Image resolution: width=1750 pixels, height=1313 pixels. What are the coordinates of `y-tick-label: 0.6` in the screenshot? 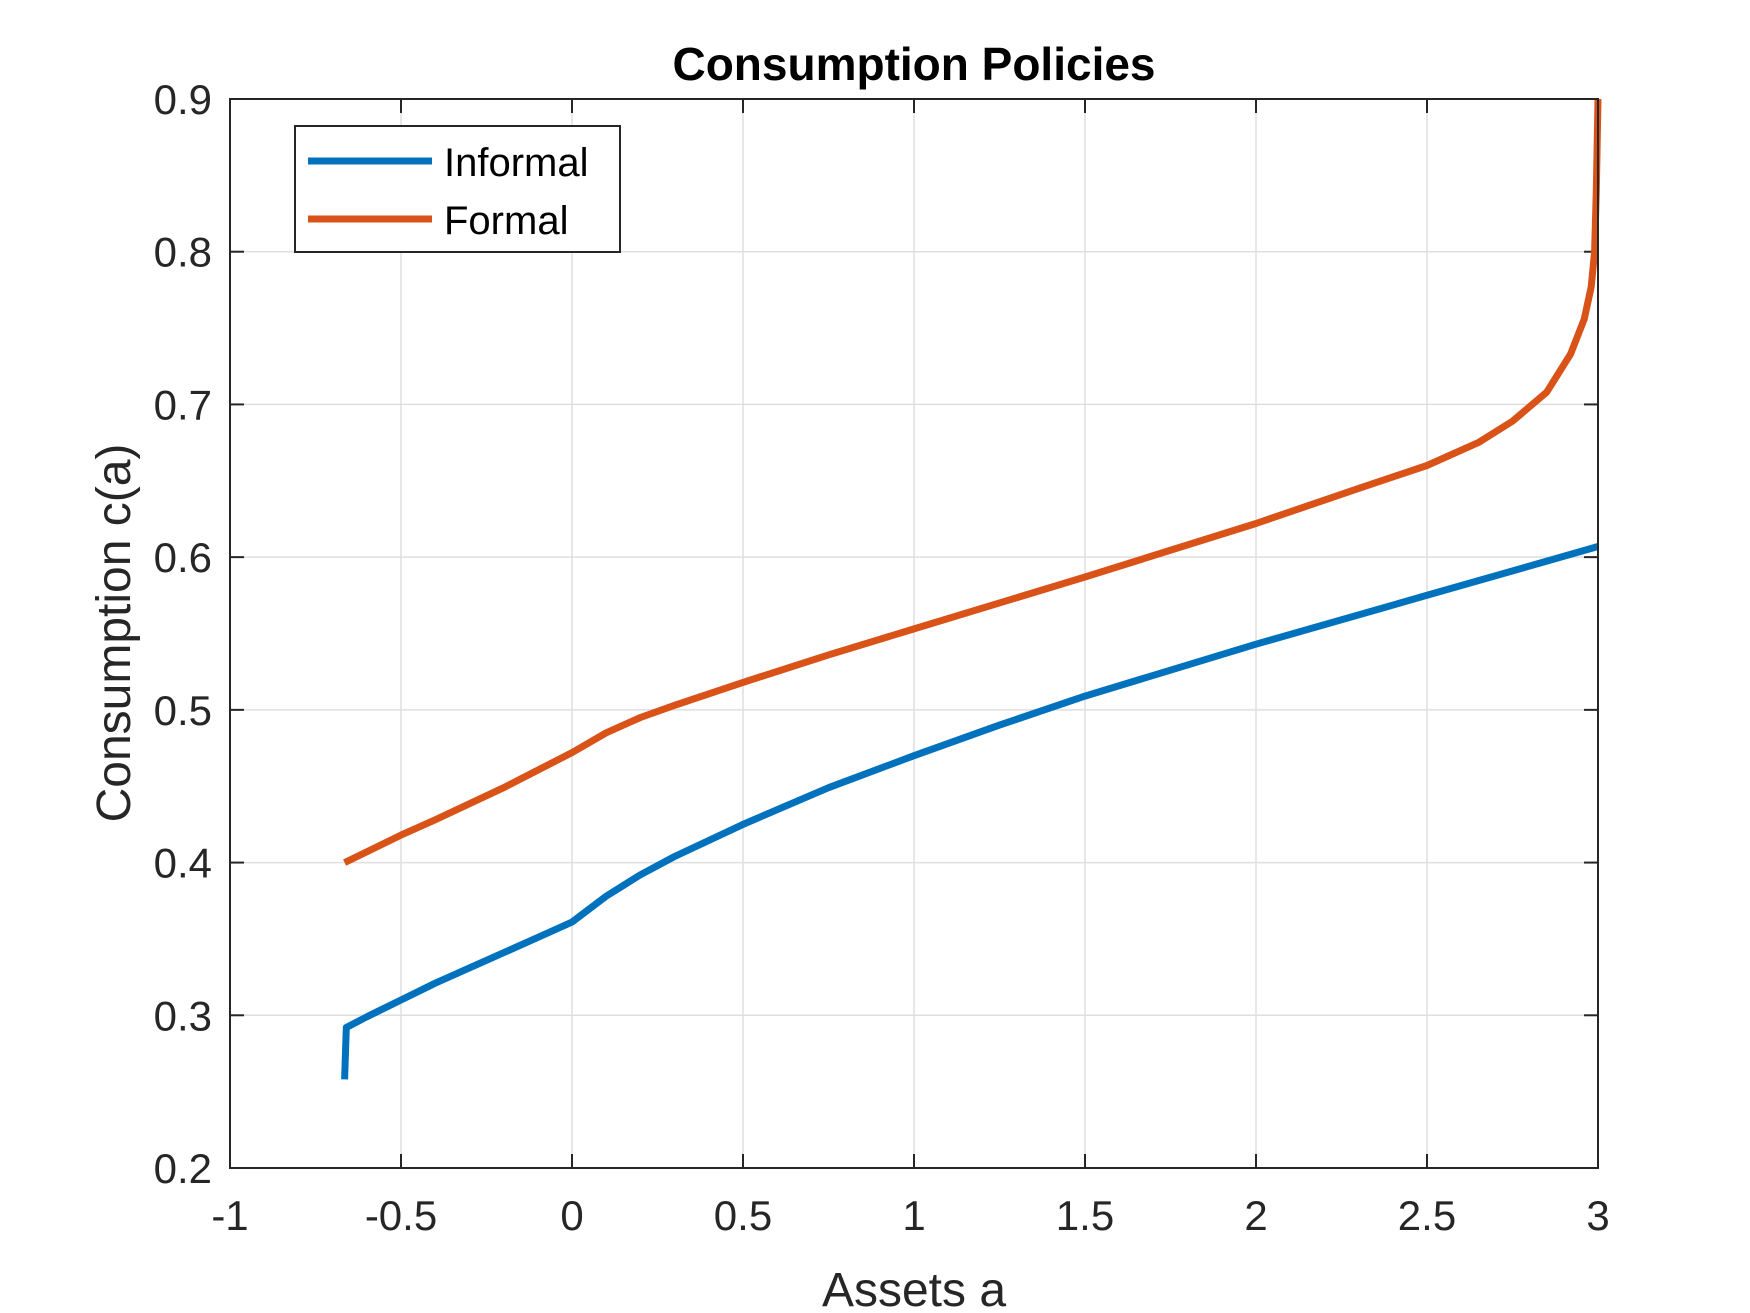 It's located at (183, 557).